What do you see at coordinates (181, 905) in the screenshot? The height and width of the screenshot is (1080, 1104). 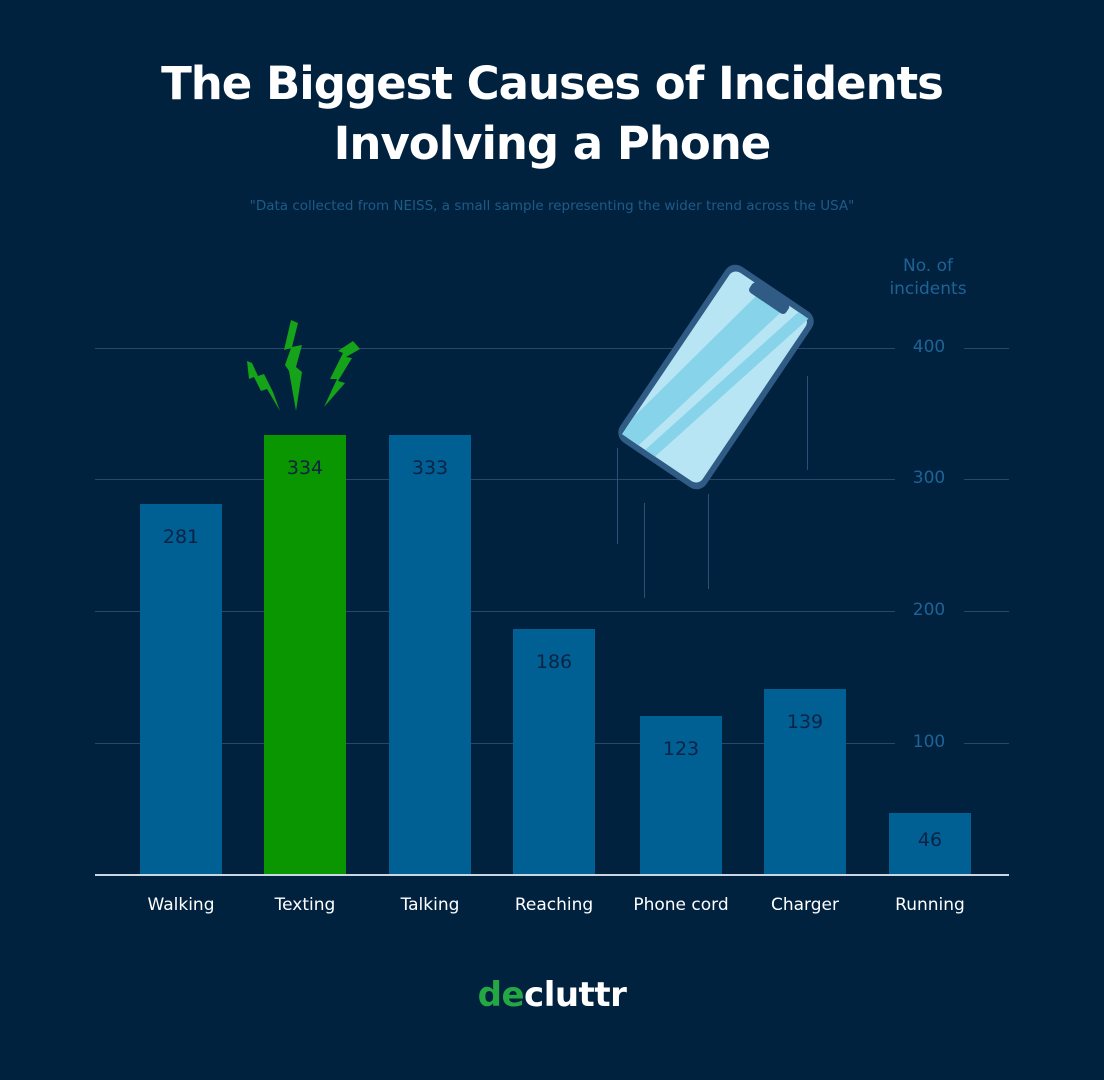 I see `x-label-walking: Walking` at bounding box center [181, 905].